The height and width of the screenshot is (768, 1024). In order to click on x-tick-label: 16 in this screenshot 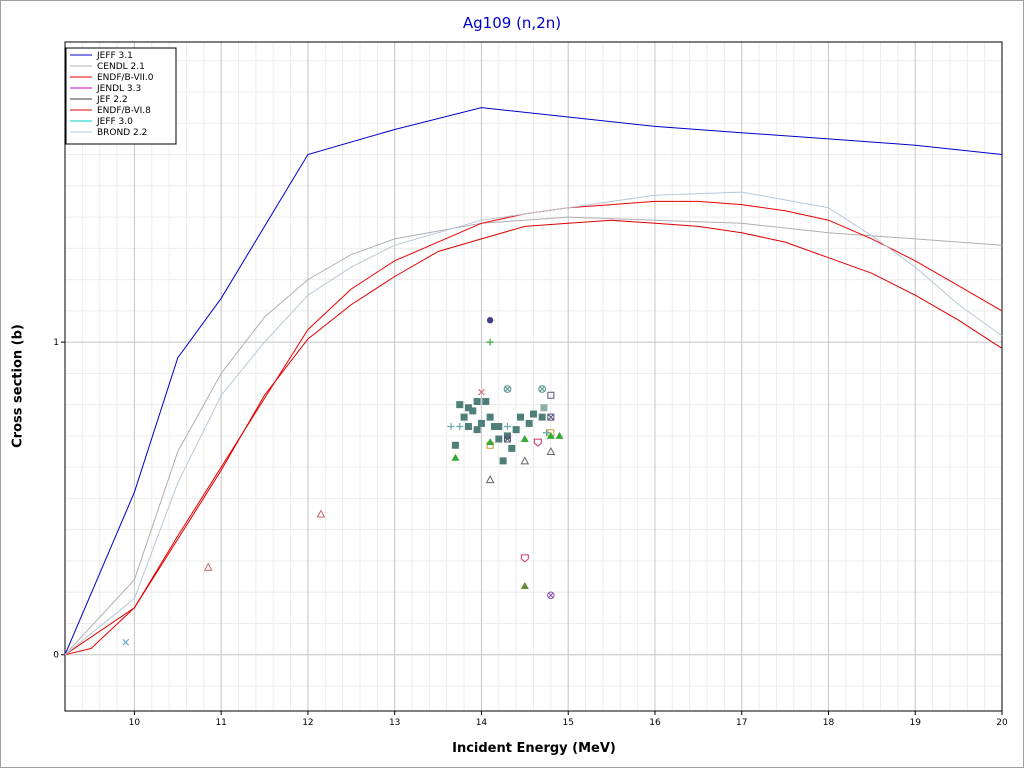, I will do `click(655, 723)`.